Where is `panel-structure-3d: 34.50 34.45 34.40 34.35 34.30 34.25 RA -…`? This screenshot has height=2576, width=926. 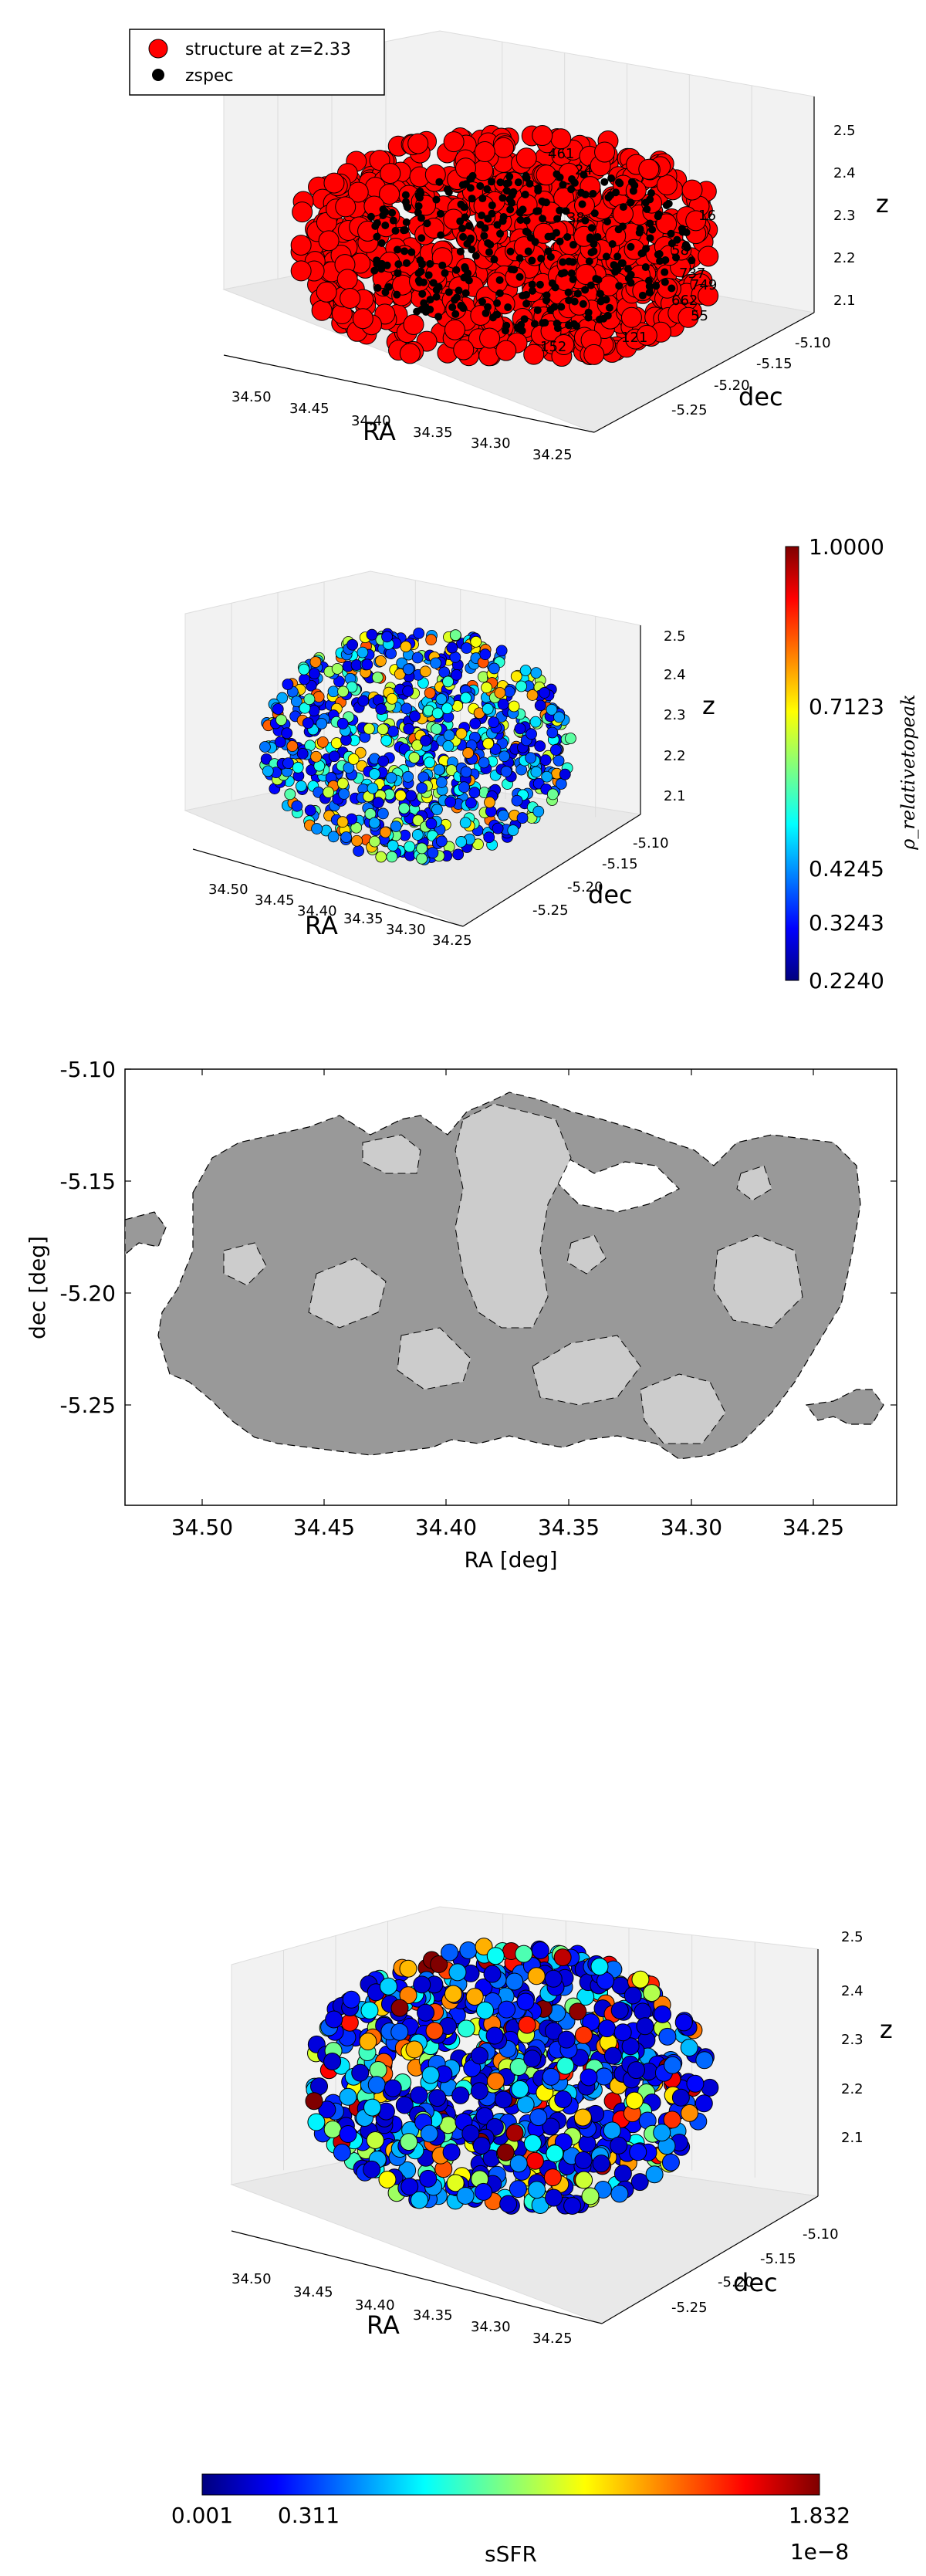 panel-structure-3d: 34.50 34.45 34.40 34.35 34.30 34.25 RA -… is located at coordinates (509, 246).